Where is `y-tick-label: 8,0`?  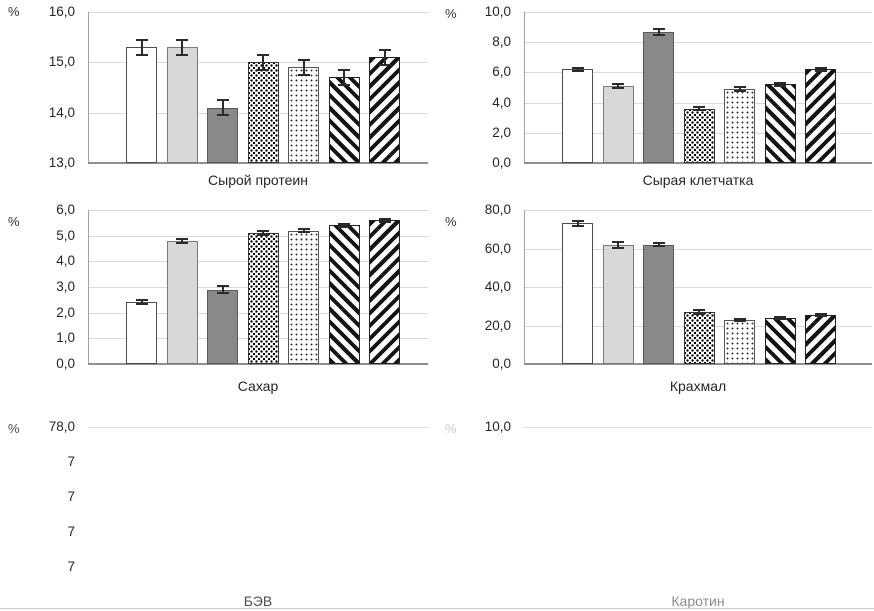 y-tick-label: 8,0 is located at coordinates (501, 42).